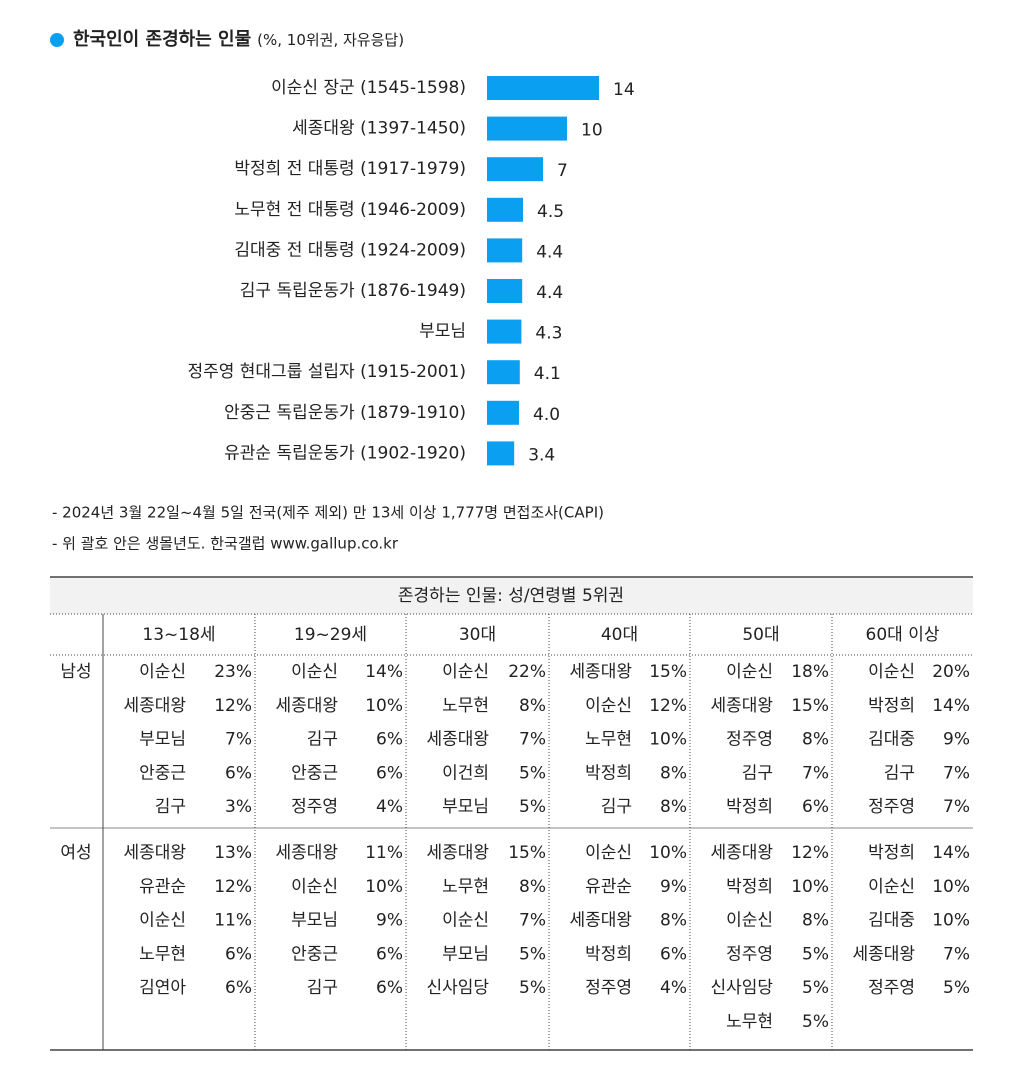 The image size is (1024, 1077). I want to click on person-pct: 22%, so click(527, 672).